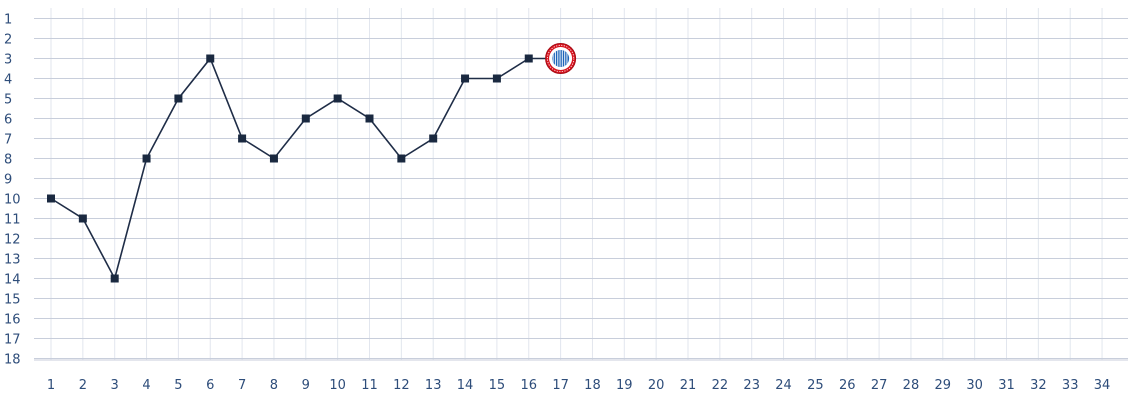 This screenshot has width=1136, height=402. What do you see at coordinates (12, 200) in the screenshot?
I see `y-tick-label: 10` at bounding box center [12, 200].